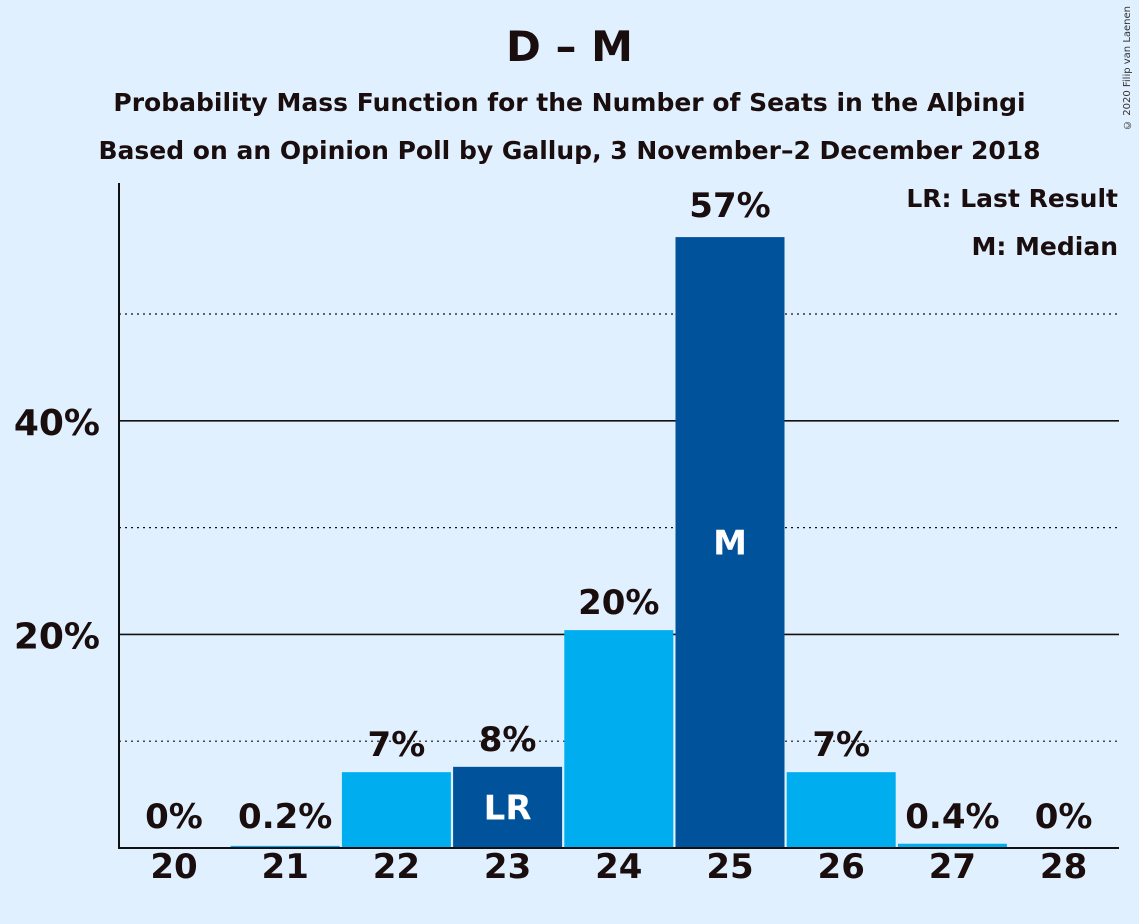  I want to click on x-tick-label: 20, so click(173, 867).